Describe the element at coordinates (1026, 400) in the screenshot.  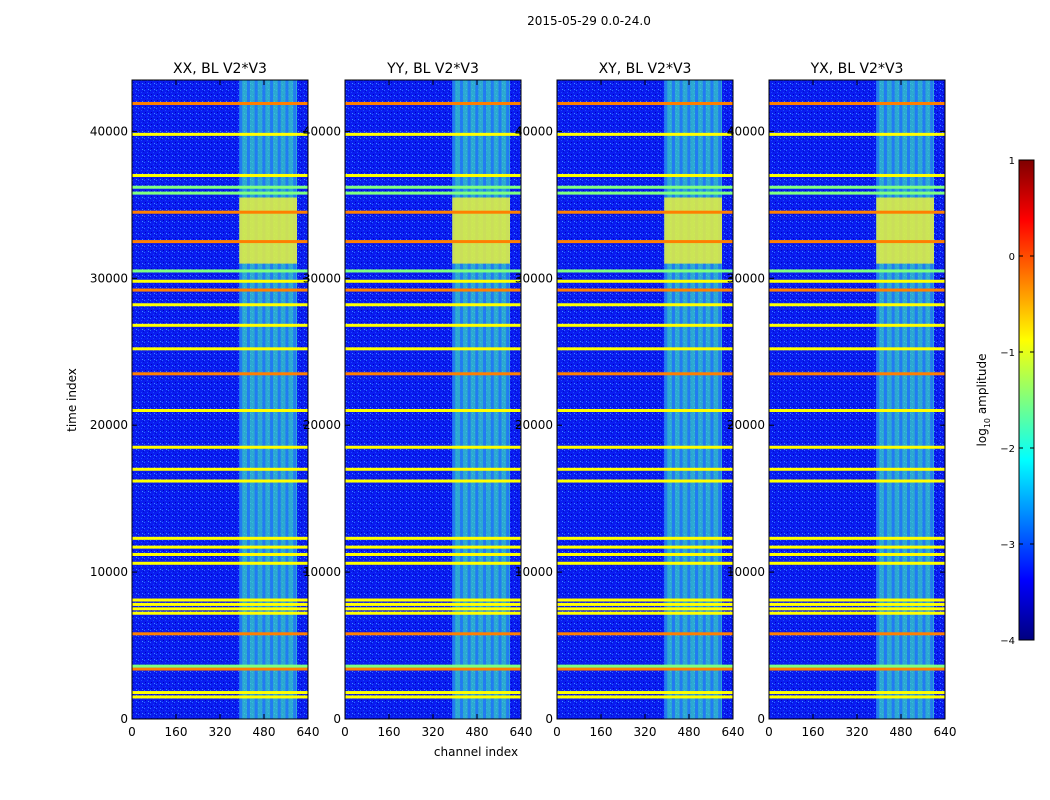
I see `colorbar-gradient` at that location.